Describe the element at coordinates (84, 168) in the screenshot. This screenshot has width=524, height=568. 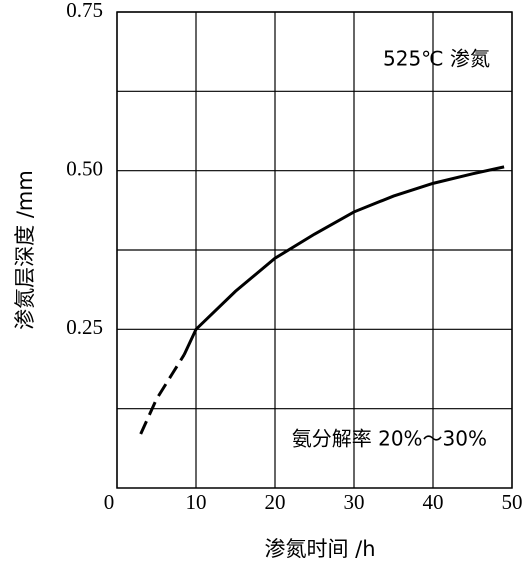
I see `y-tick-label: 0.50` at that location.